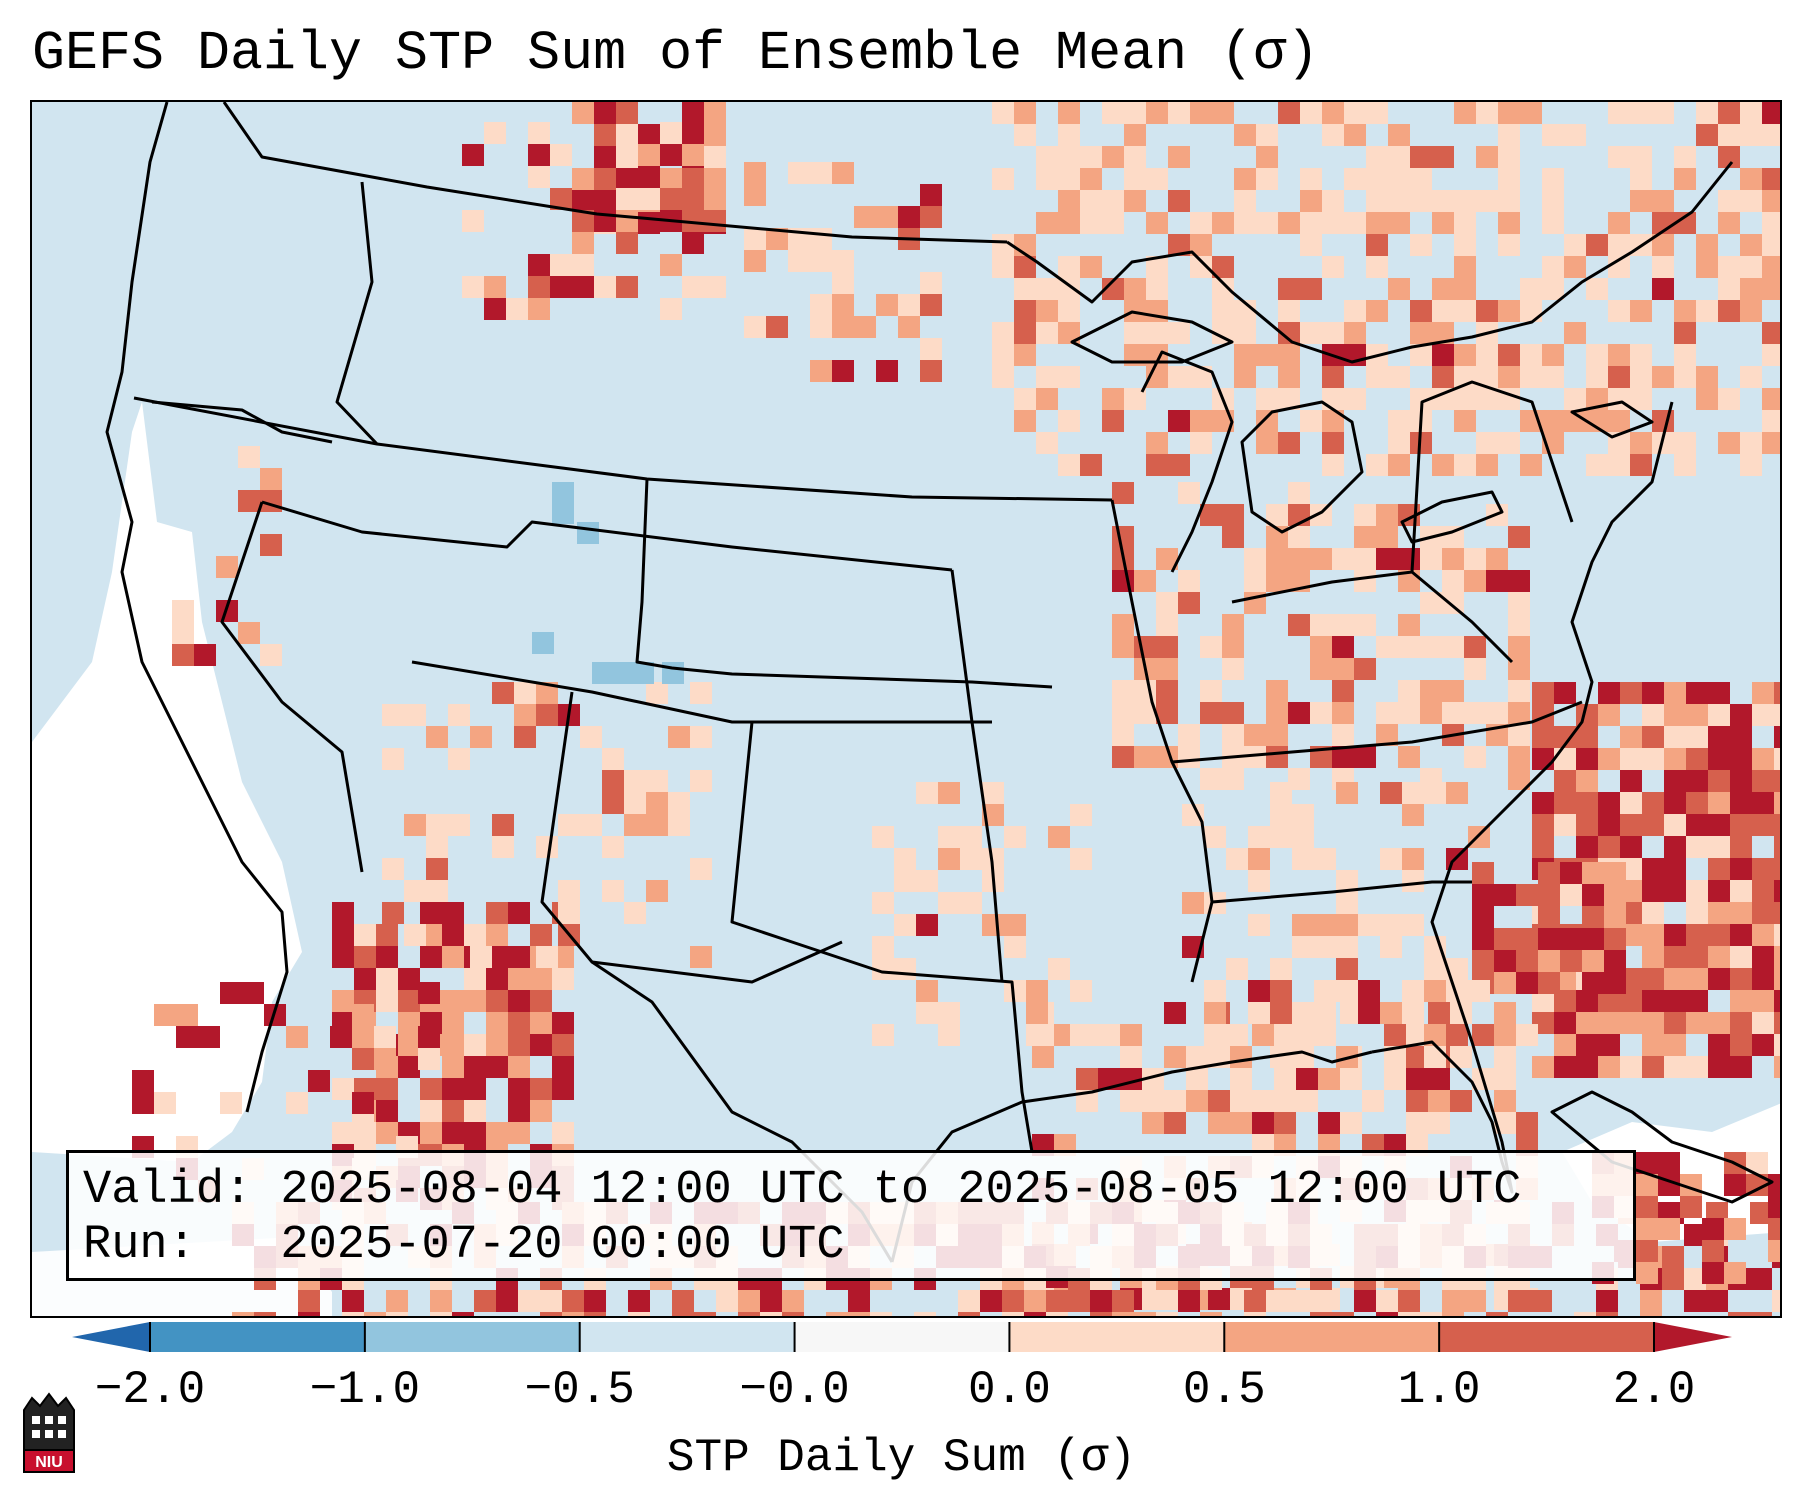  I want to click on colorbar-tick-label: 0.0, so click(1009, 1390).